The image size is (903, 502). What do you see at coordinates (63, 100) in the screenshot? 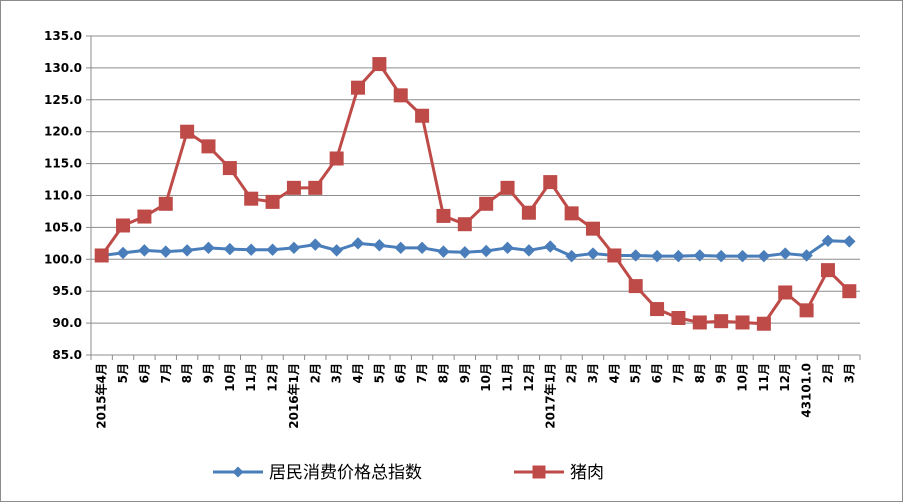
I see `y-tick-label: 125.0` at bounding box center [63, 100].